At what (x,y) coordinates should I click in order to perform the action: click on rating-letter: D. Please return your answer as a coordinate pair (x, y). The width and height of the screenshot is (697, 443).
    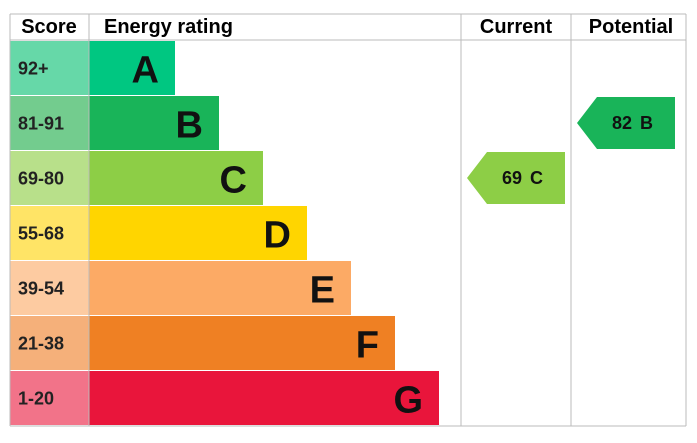
    Looking at the image, I should click on (277, 236).